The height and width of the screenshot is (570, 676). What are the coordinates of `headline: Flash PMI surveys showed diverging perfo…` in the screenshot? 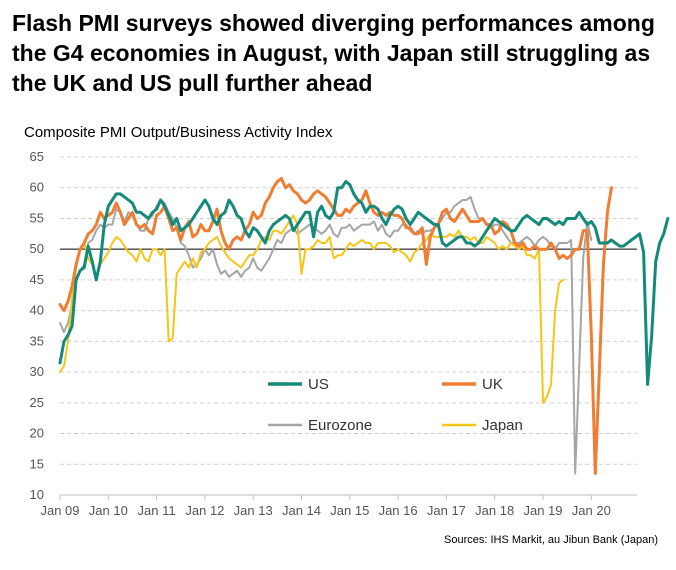 It's located at (333, 53).